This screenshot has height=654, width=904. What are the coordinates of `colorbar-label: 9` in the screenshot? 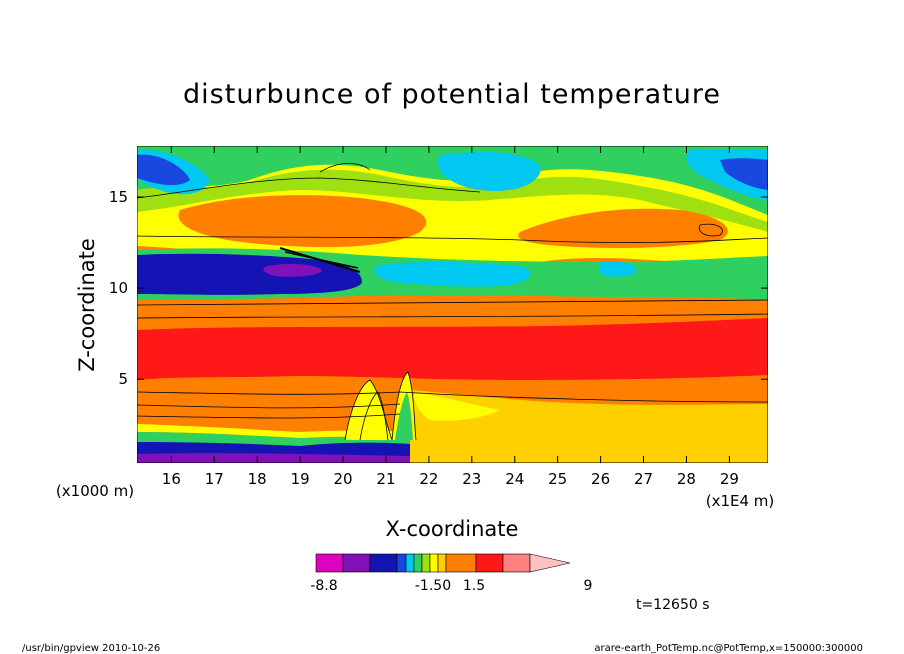 It's located at (588, 586).